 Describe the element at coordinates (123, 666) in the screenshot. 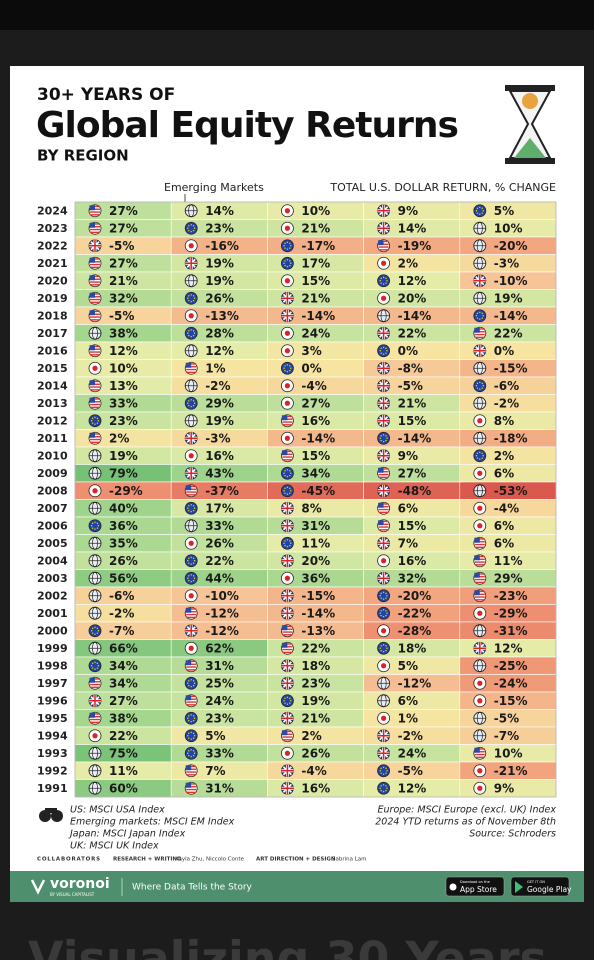

I see `cell-value: 34%` at that location.